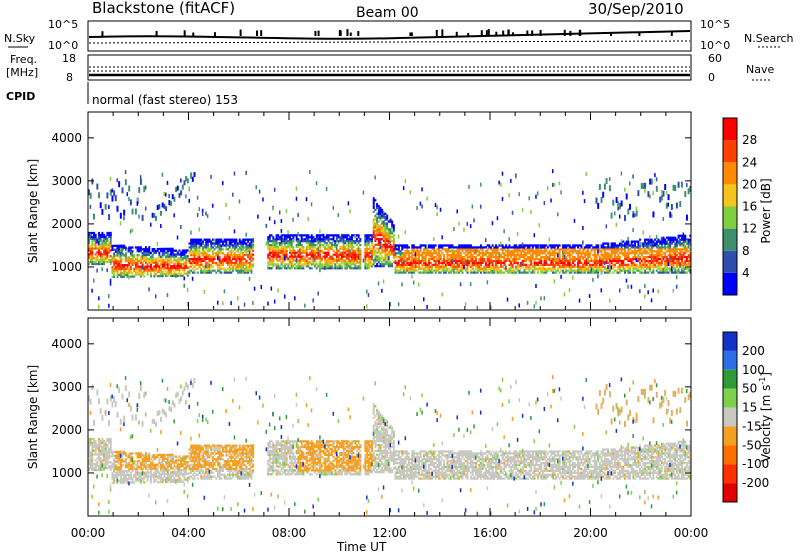  What do you see at coordinates (746, 251) in the screenshot?
I see `colorbar-tick-label: 8` at bounding box center [746, 251].